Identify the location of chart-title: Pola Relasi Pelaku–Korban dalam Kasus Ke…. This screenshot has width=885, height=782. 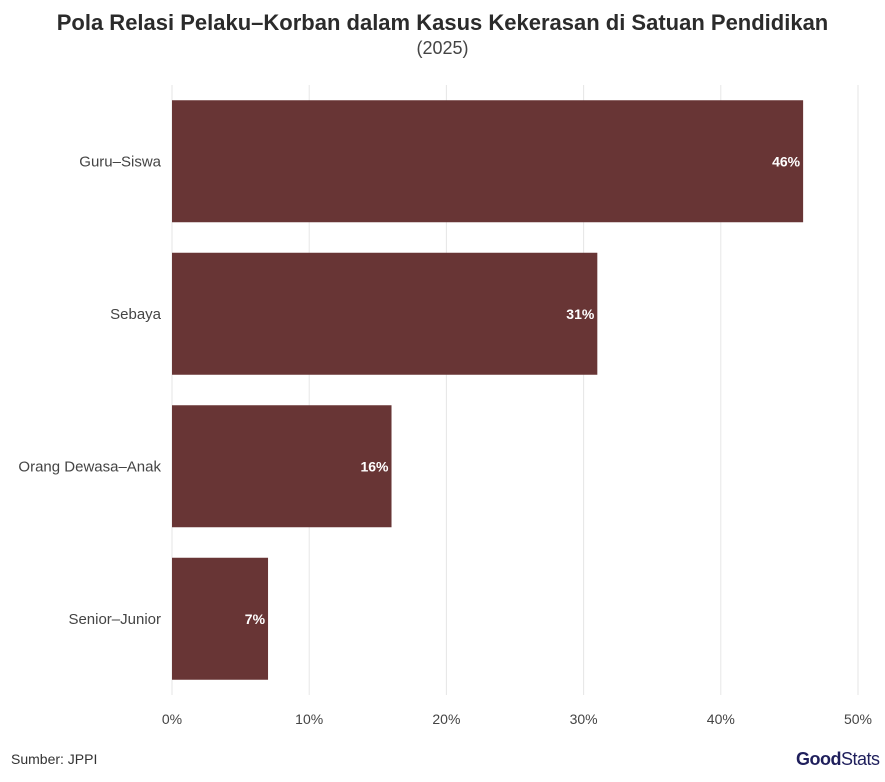
(442, 22).